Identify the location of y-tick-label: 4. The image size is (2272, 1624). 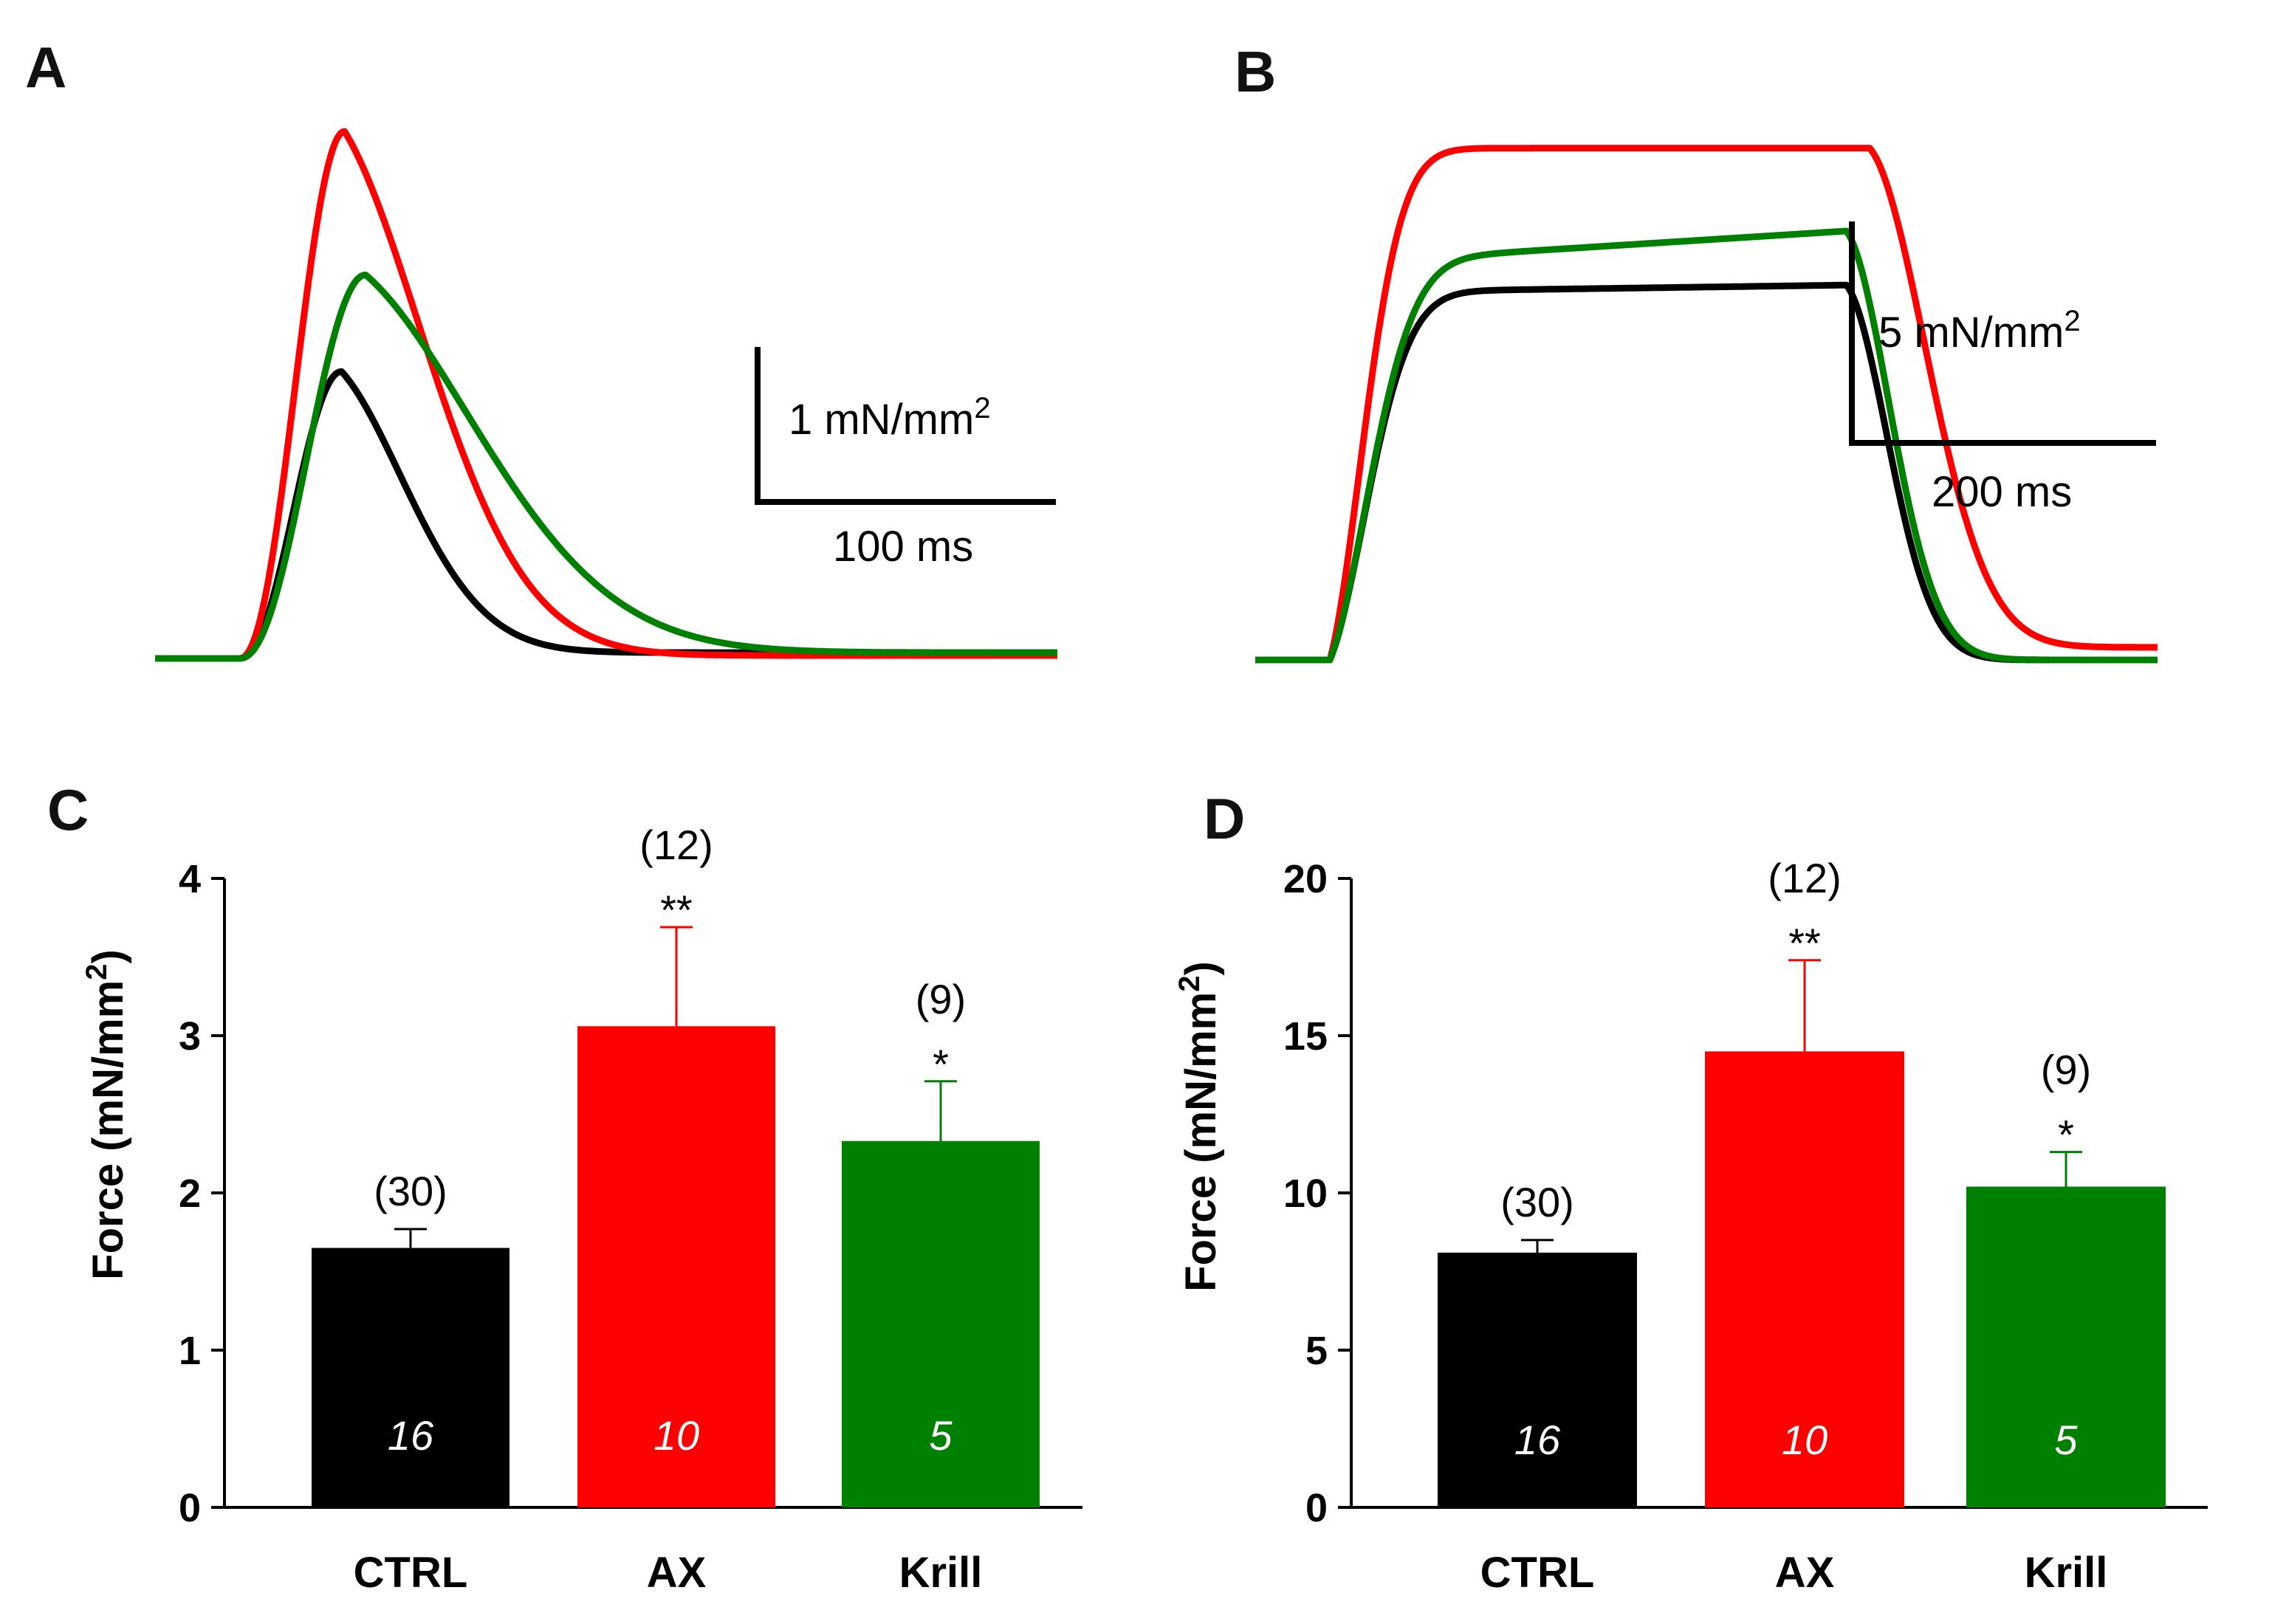
(190, 879).